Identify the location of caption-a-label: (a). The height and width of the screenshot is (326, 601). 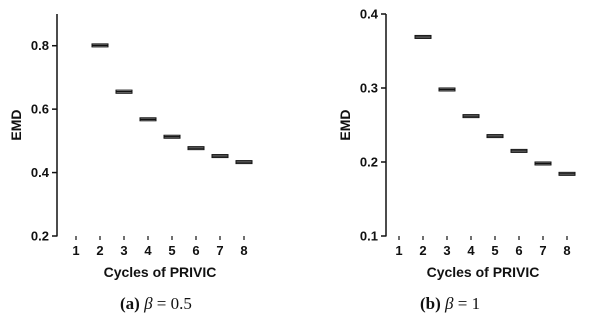
(130, 303).